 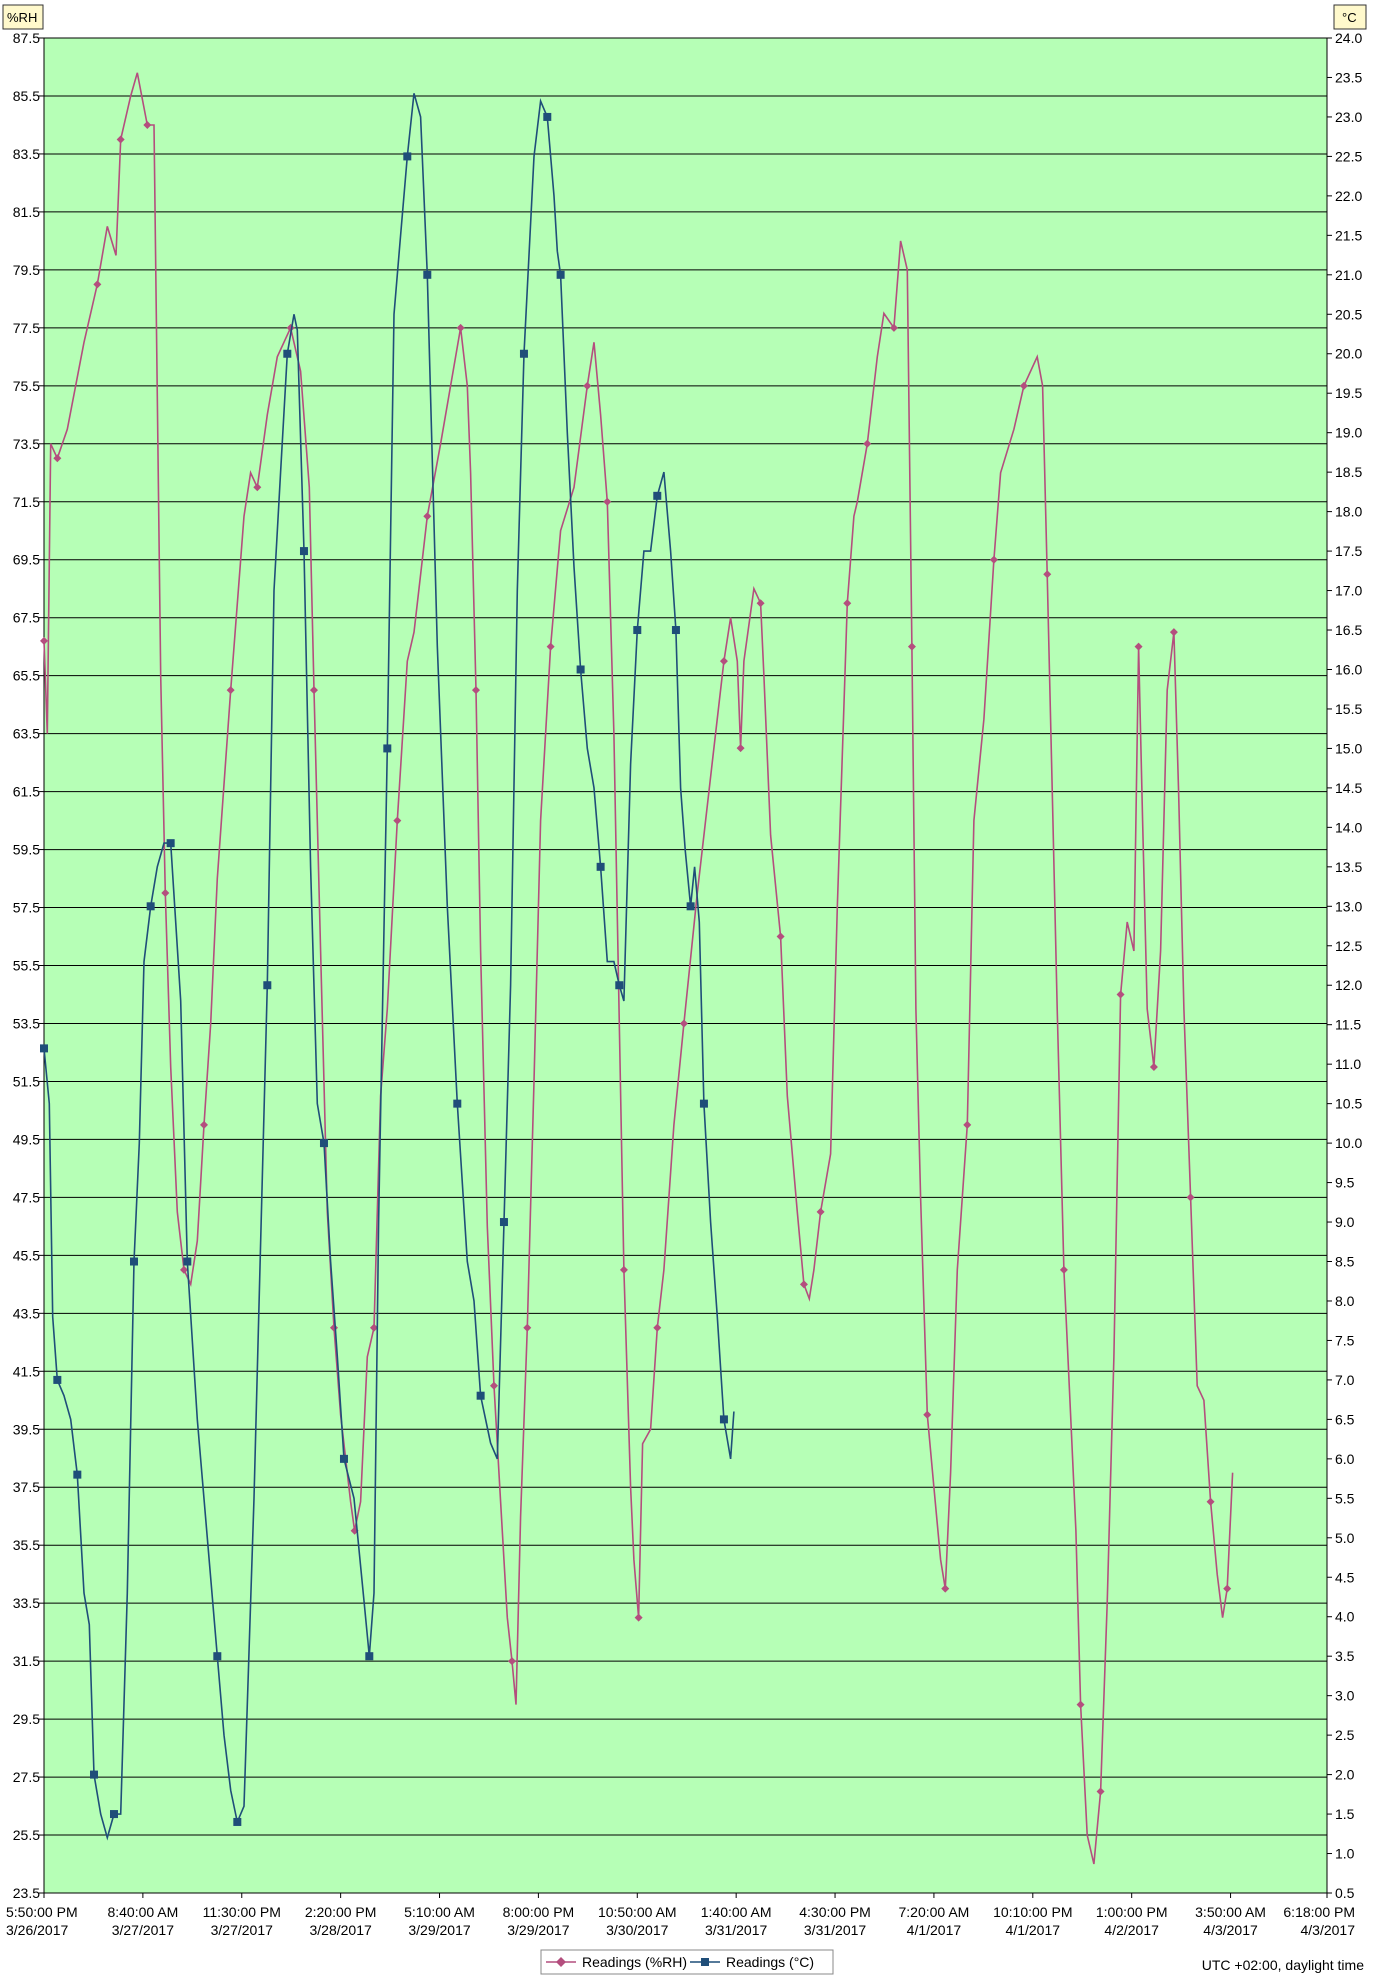 What do you see at coordinates (26, 1429) in the screenshot?
I see `left-tick-label: 39.5` at bounding box center [26, 1429].